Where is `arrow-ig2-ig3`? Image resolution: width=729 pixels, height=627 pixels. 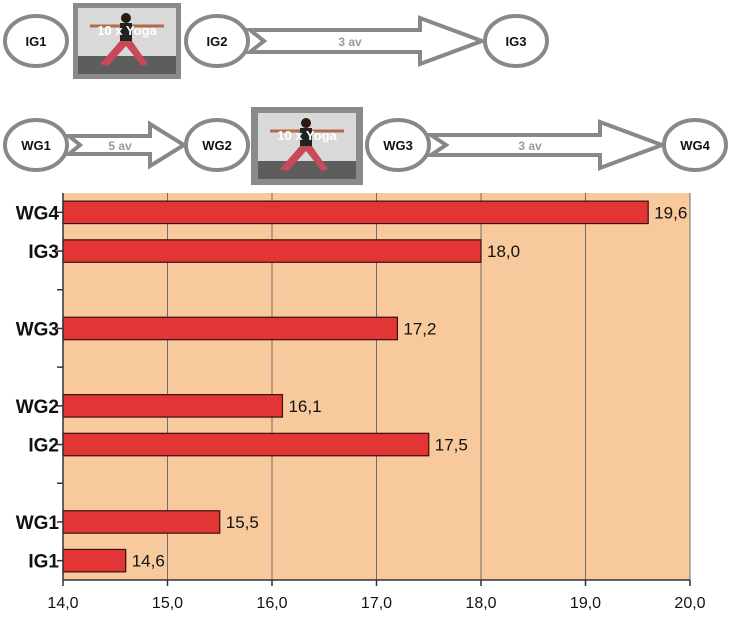
arrow-ig2-ig3 is located at coordinates (366, 41).